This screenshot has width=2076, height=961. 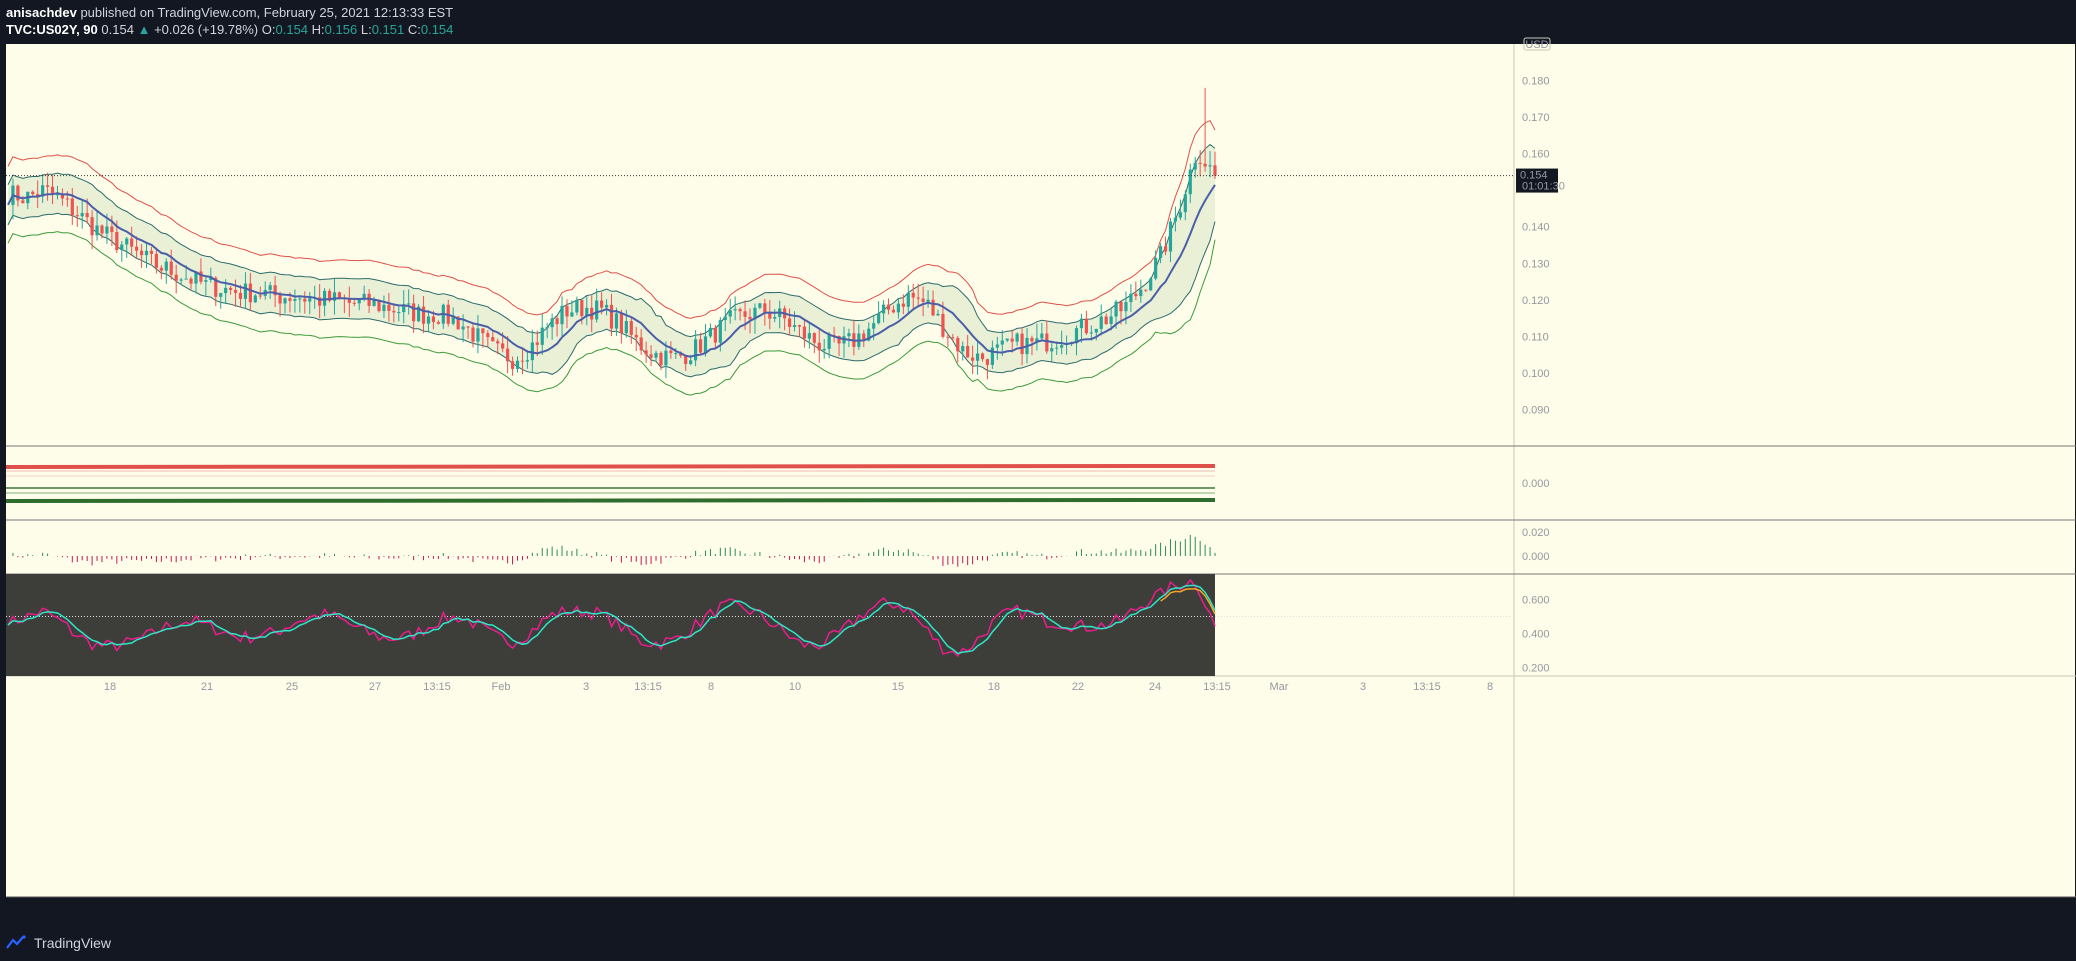 What do you see at coordinates (292, 687) in the screenshot?
I see `time-tick-label: 25` at bounding box center [292, 687].